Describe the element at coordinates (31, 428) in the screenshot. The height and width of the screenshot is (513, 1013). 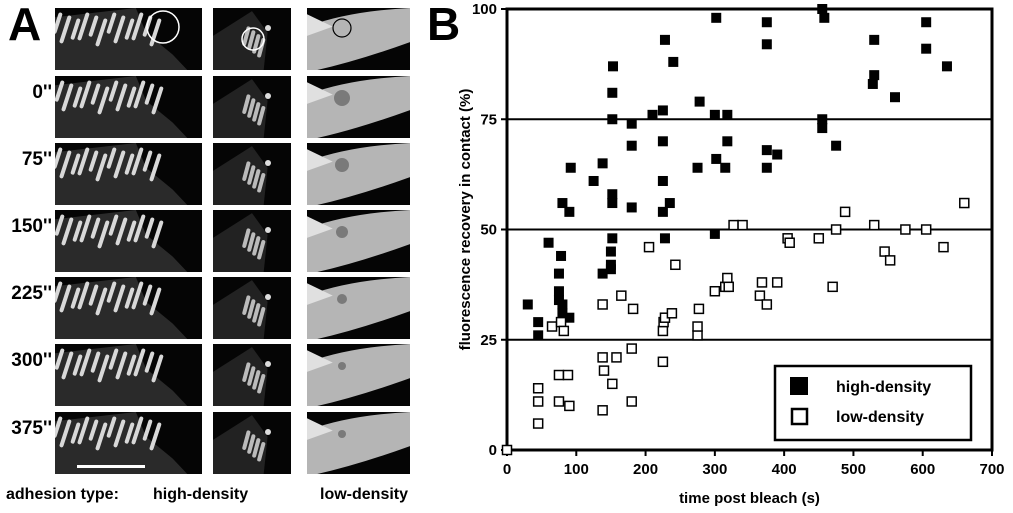
I see `time-label: 375''` at that location.